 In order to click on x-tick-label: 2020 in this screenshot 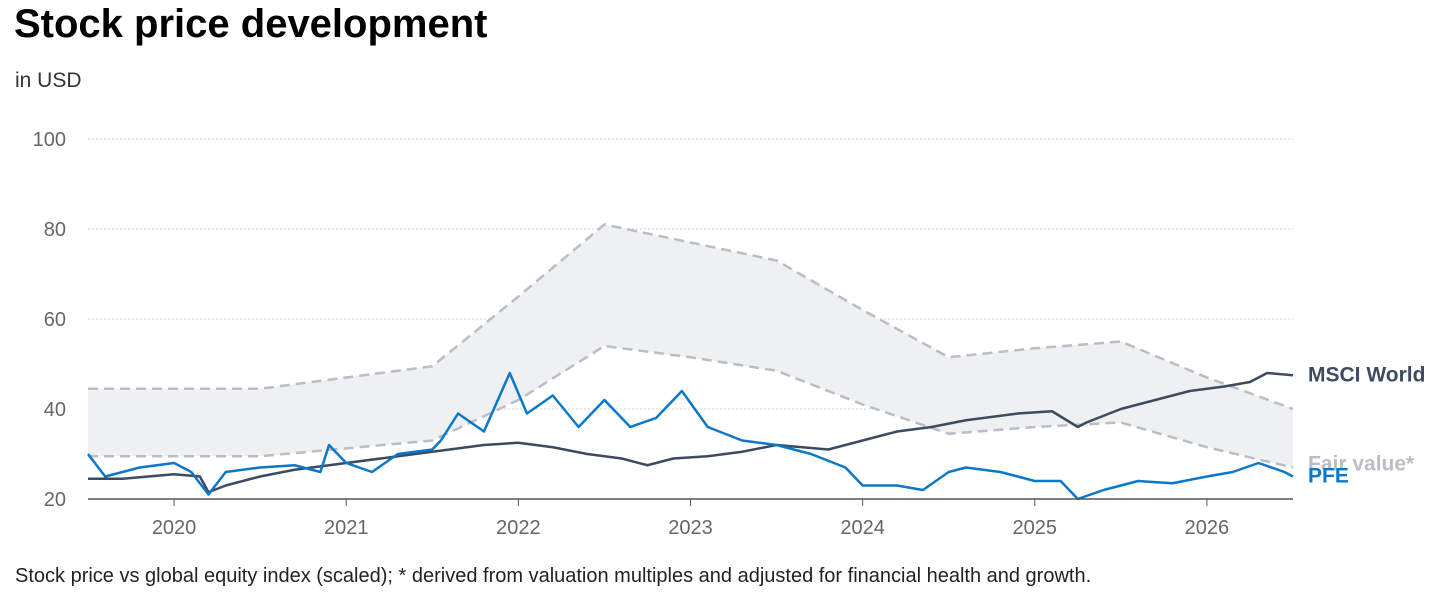, I will do `click(174, 528)`.